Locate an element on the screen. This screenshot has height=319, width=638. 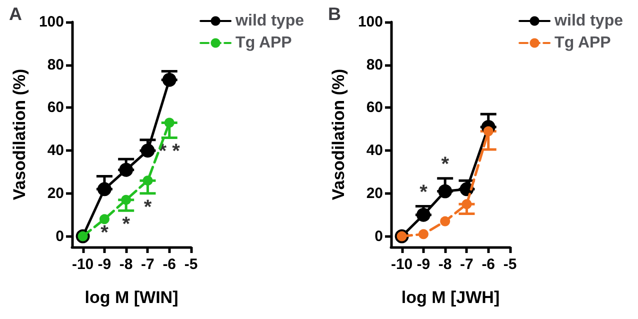
x-axis-title: log M [JWH] is located at coordinates (450, 297).